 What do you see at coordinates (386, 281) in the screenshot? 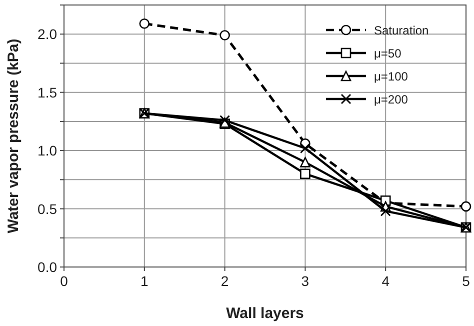
I see `x-tick-label: 4` at bounding box center [386, 281].